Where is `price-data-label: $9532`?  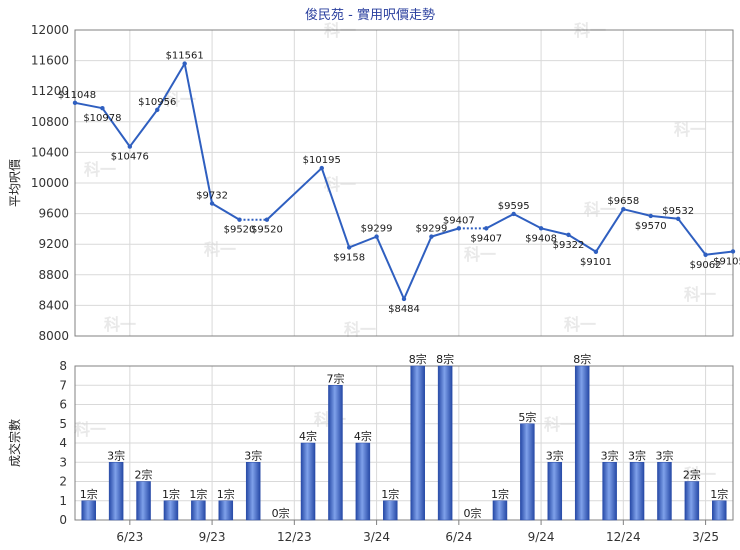 price-data-label: $9532 is located at coordinates (678, 211).